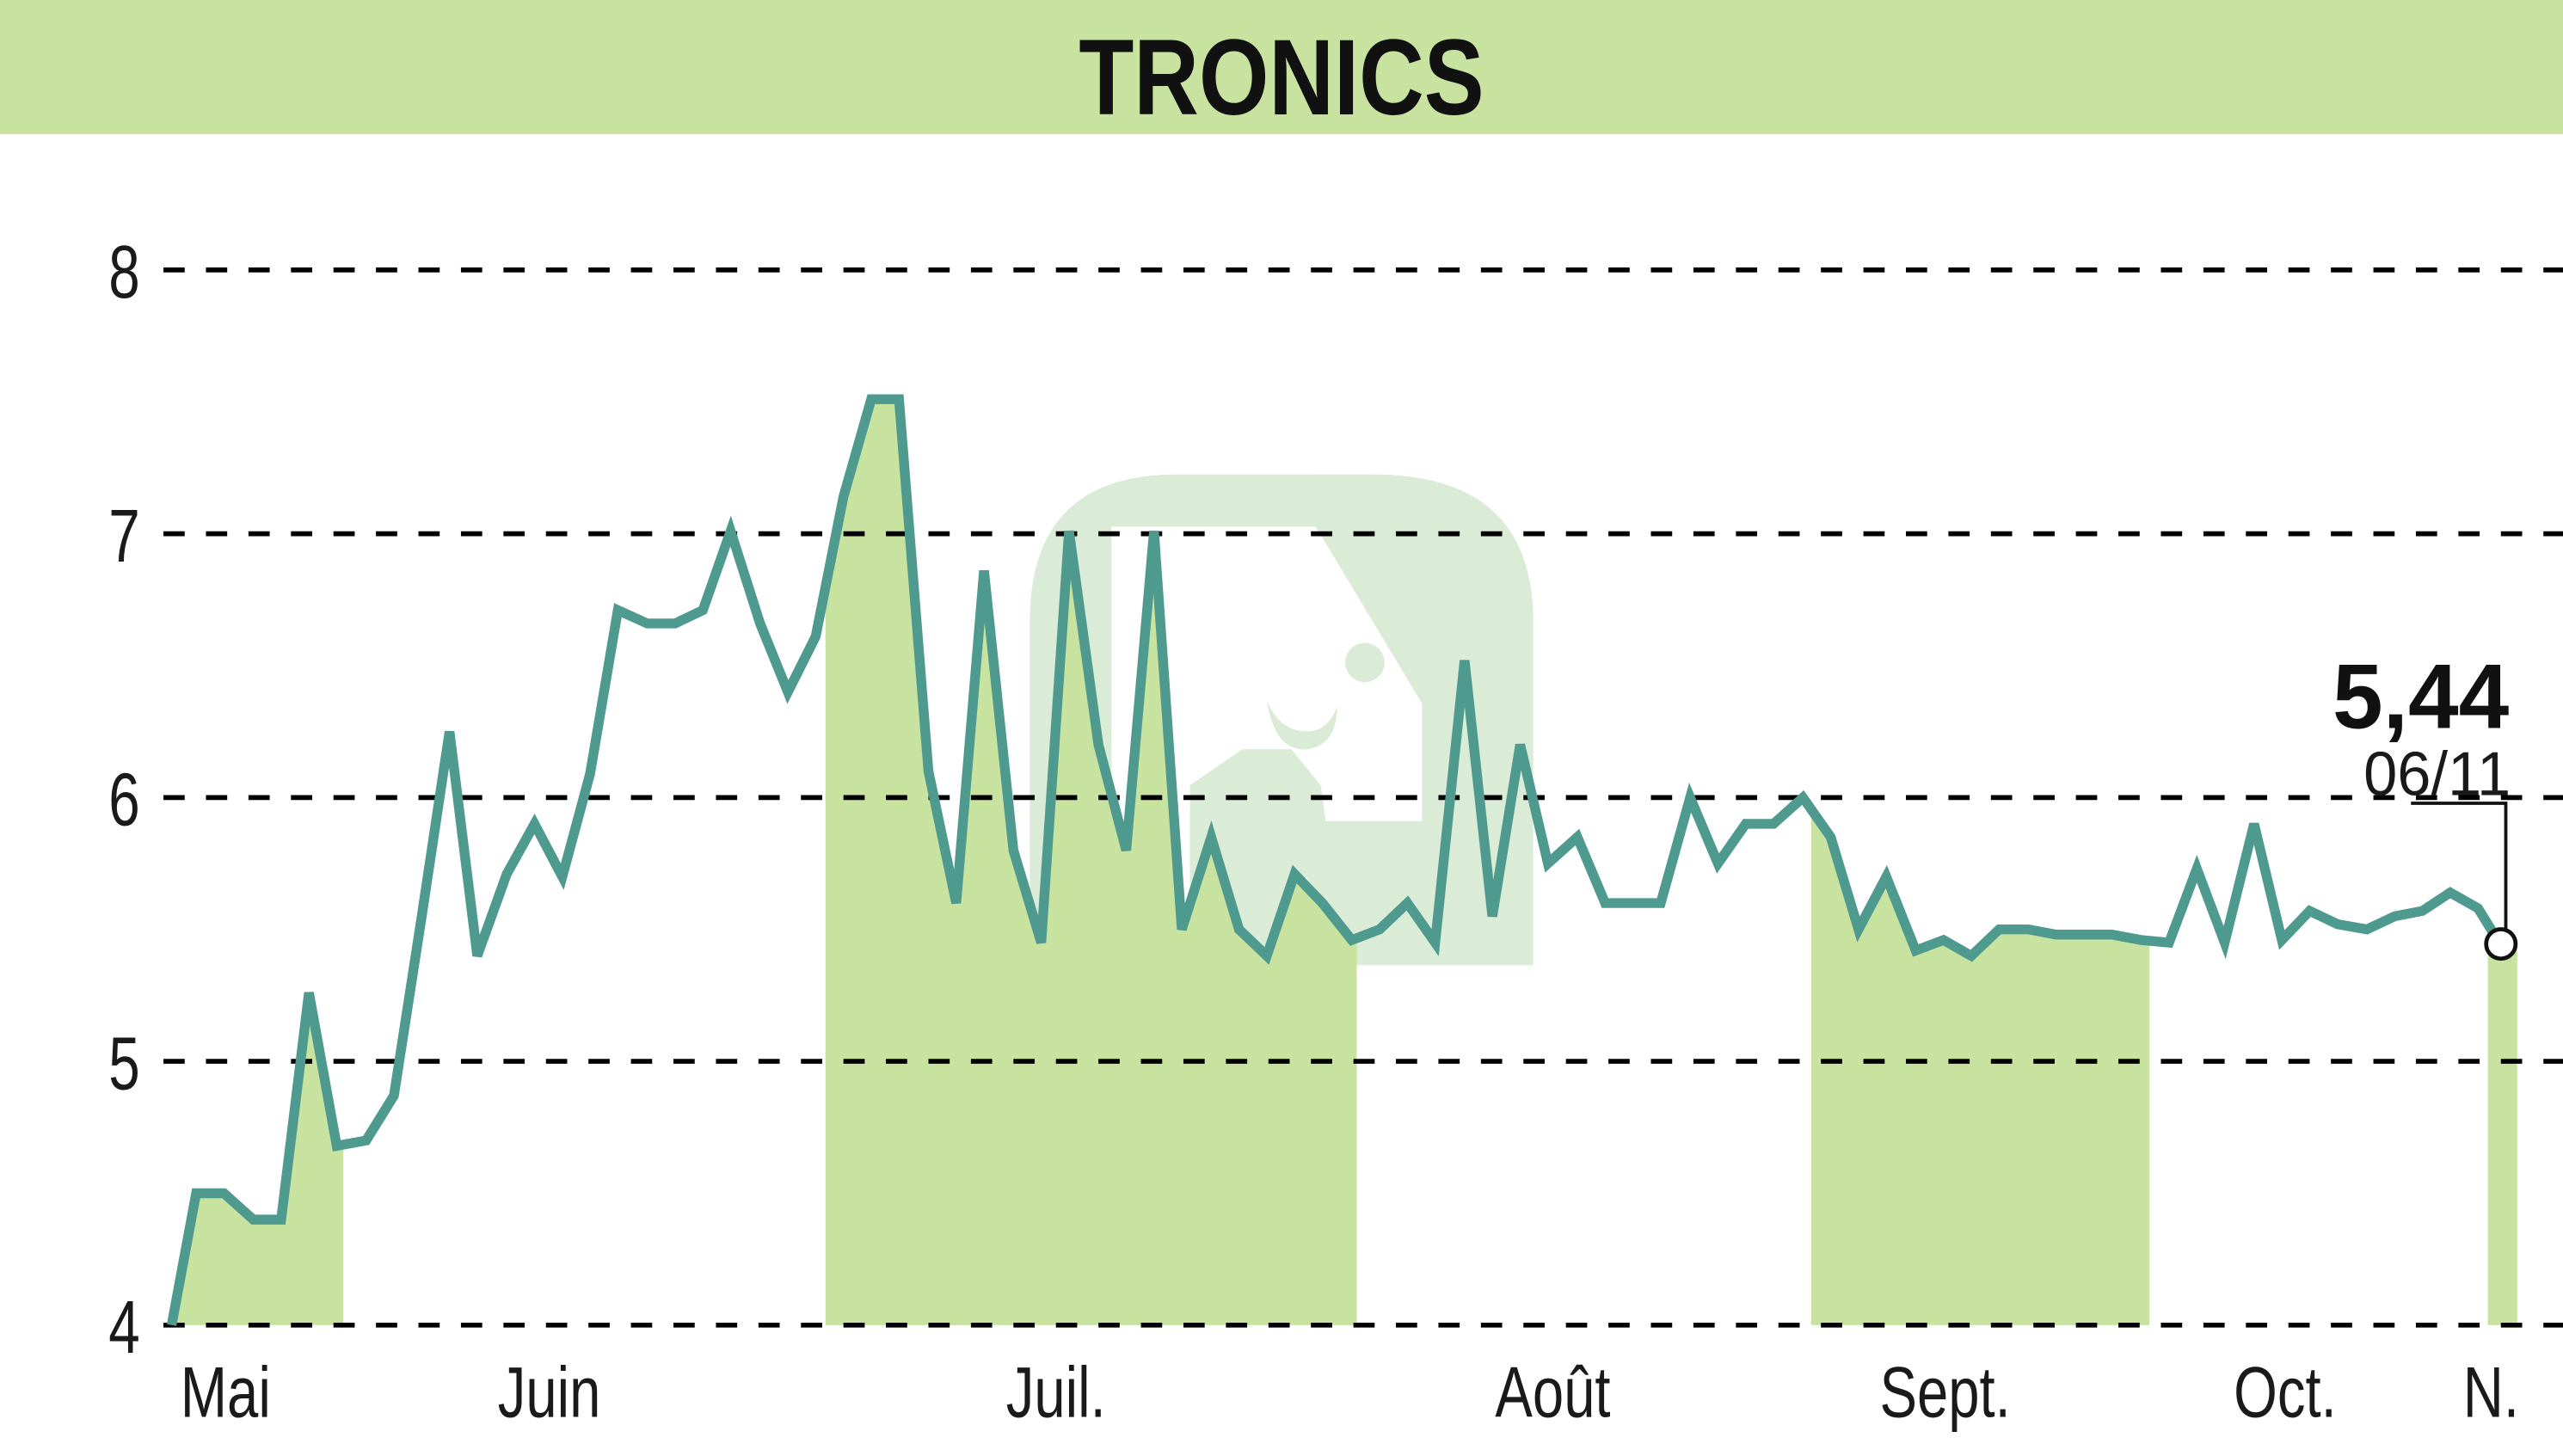 The height and width of the screenshot is (1456, 2563). I want to click on y-tick-label: 5, so click(123, 1064).